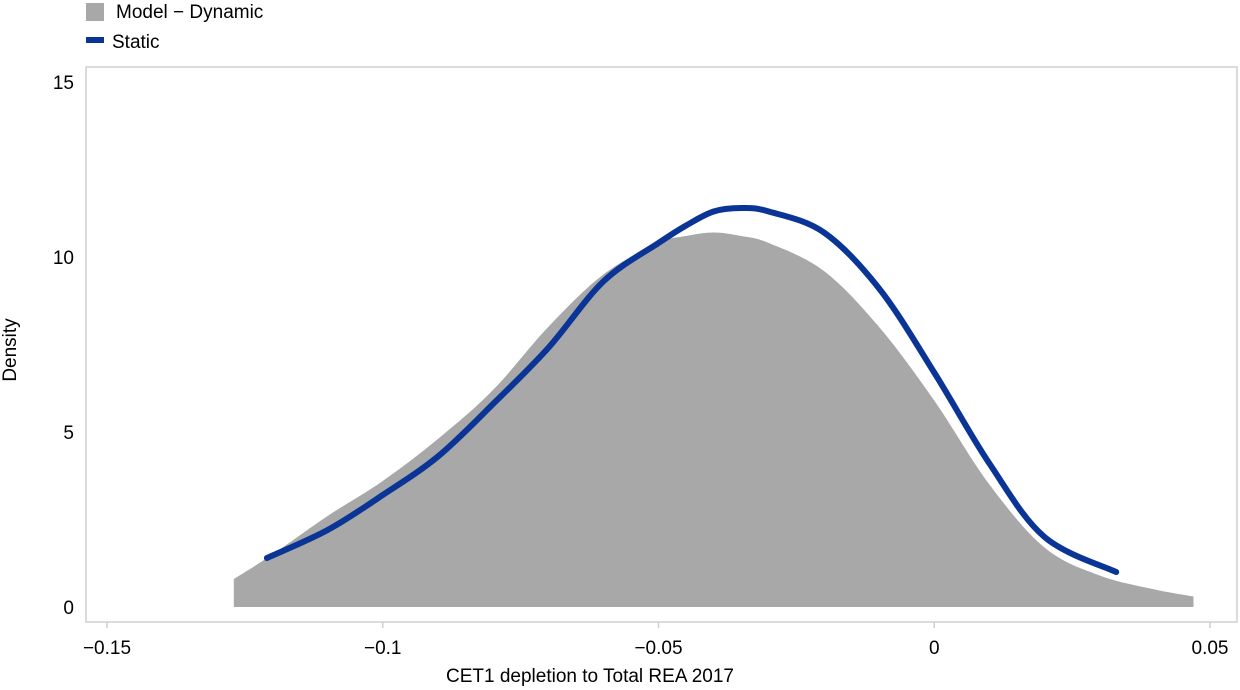 The image size is (1240, 690). What do you see at coordinates (136, 42) in the screenshot?
I see `legend-label-static: Static` at bounding box center [136, 42].